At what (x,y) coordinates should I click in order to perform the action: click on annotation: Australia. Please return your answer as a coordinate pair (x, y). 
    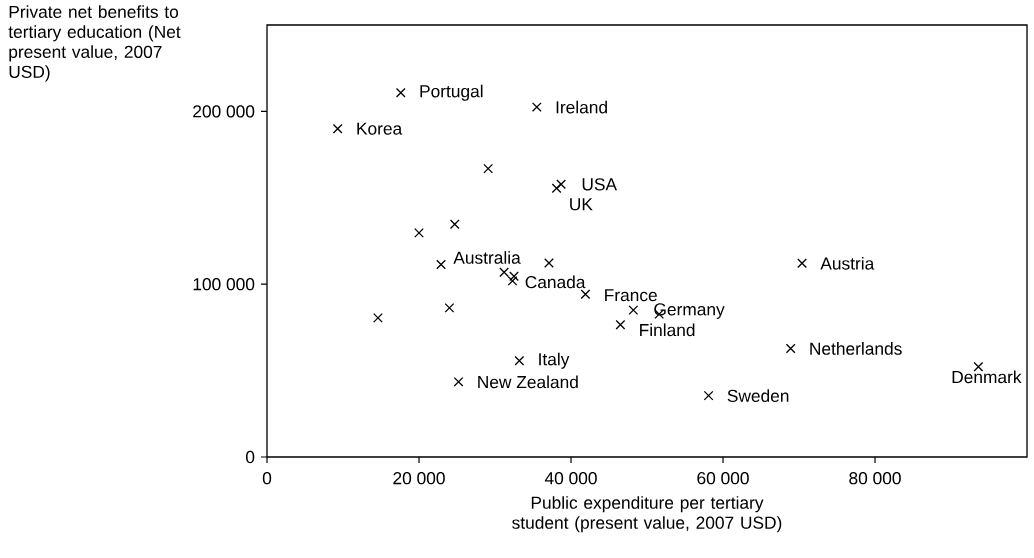
    Looking at the image, I should click on (487, 257).